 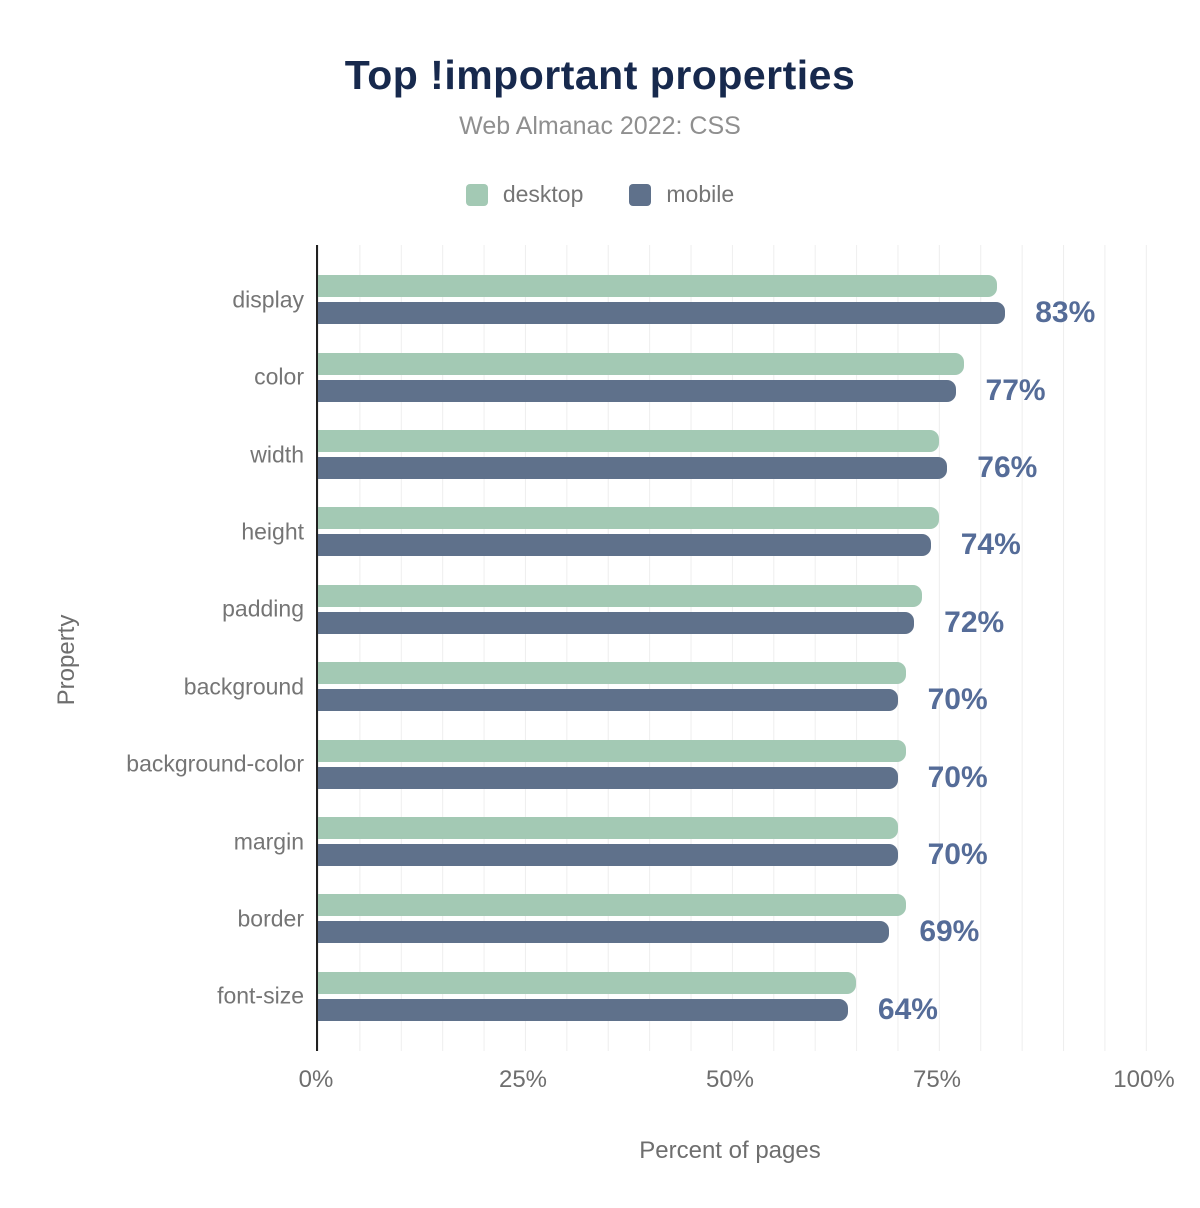 I want to click on category-label: padding, so click(x=263, y=608).